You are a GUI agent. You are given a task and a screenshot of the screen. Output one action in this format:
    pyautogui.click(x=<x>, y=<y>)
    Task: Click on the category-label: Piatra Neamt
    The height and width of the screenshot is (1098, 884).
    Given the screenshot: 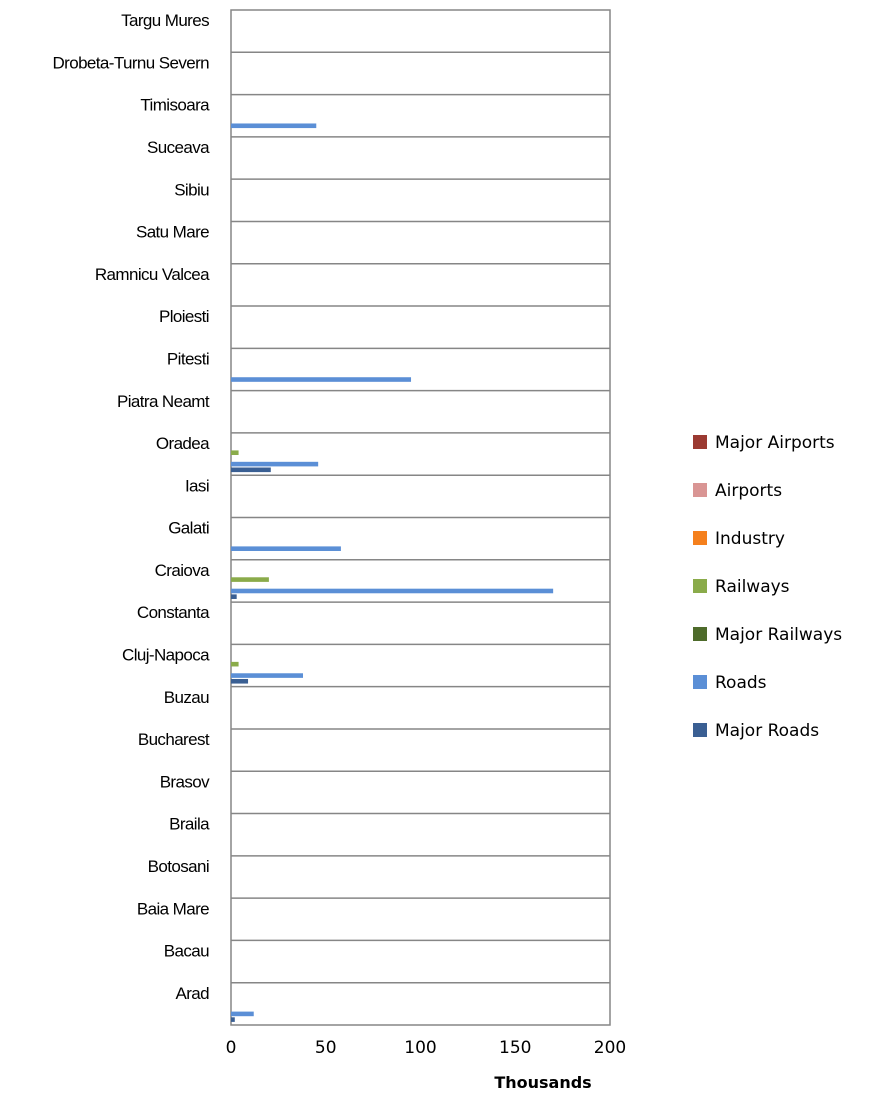 What is the action you would take?
    pyautogui.click(x=163, y=401)
    